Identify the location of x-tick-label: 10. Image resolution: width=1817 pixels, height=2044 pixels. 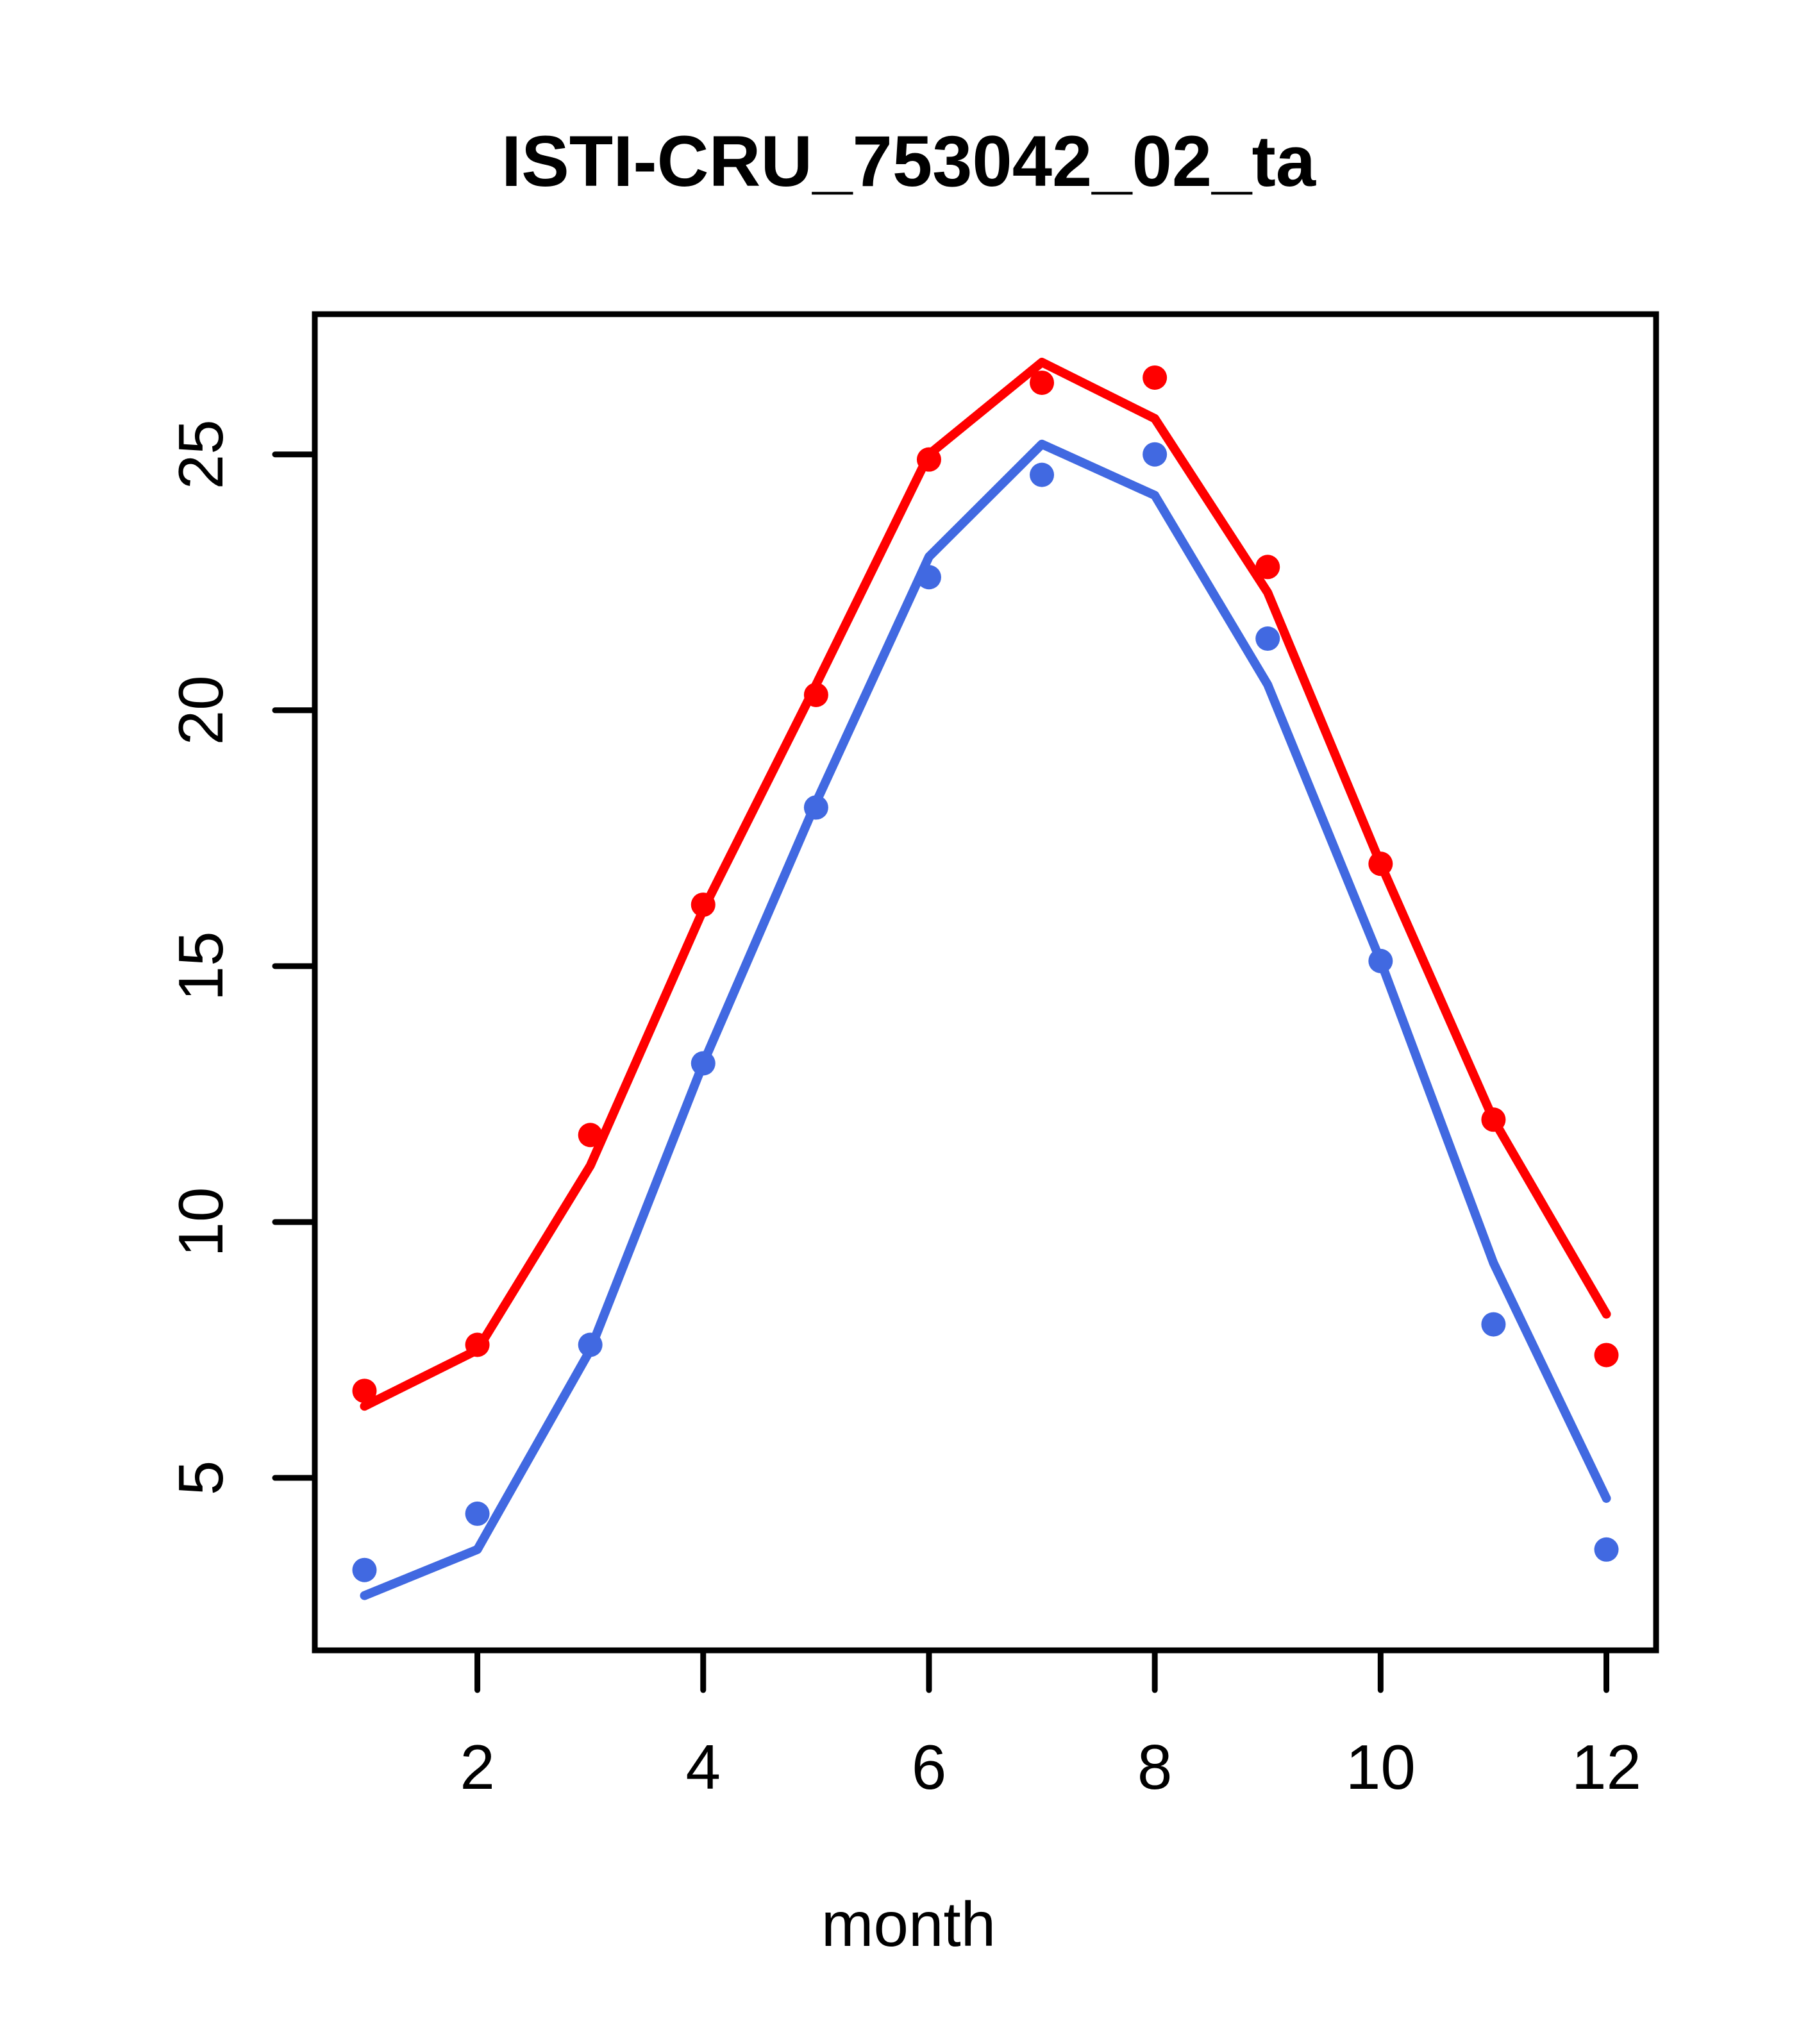
(1381, 1767).